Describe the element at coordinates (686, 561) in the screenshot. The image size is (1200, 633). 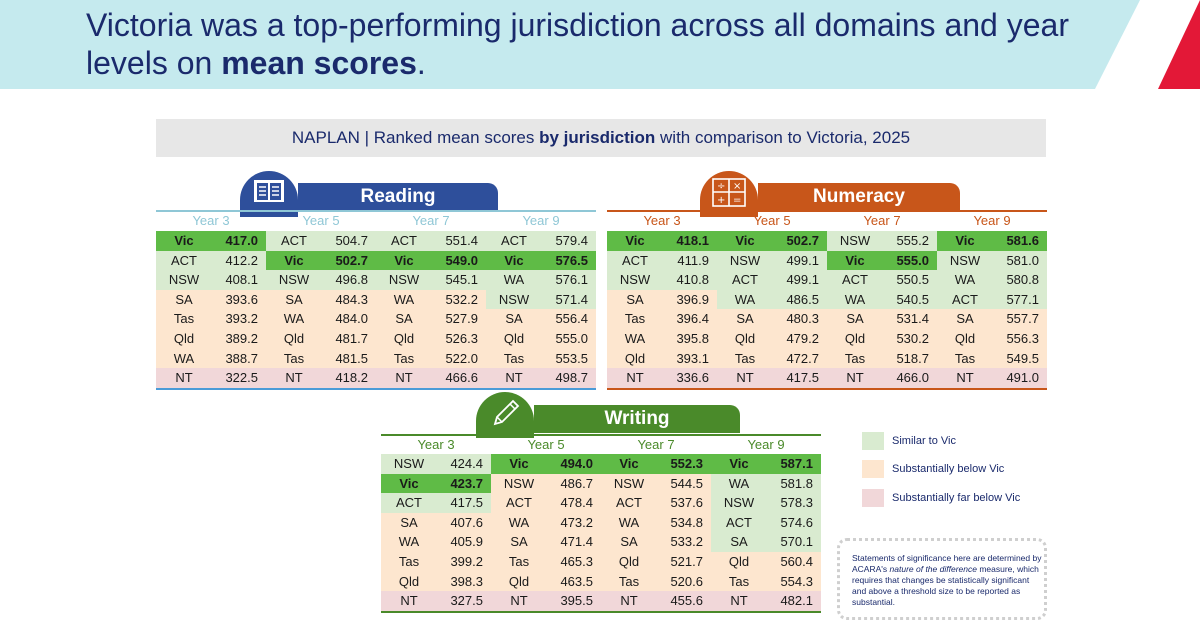
I see `mean-score-value: 521.7` at that location.